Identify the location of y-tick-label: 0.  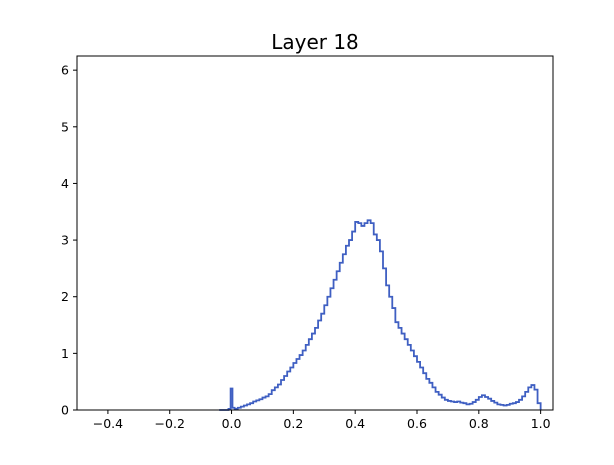
(65, 410).